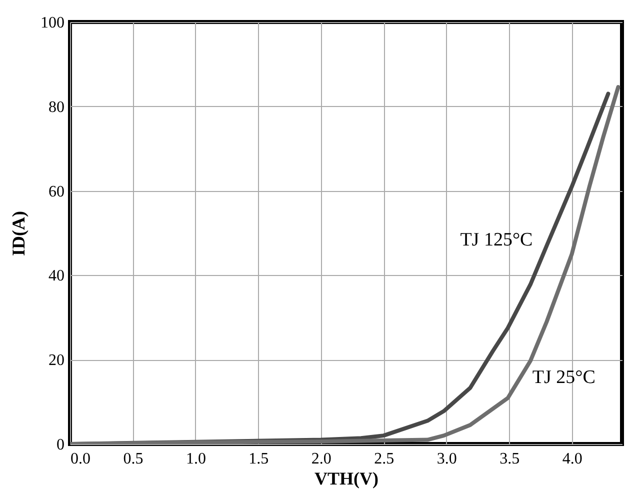 The image size is (627, 495). Describe the element at coordinates (572, 459) in the screenshot. I see `x-tick-label: 4.0` at that location.